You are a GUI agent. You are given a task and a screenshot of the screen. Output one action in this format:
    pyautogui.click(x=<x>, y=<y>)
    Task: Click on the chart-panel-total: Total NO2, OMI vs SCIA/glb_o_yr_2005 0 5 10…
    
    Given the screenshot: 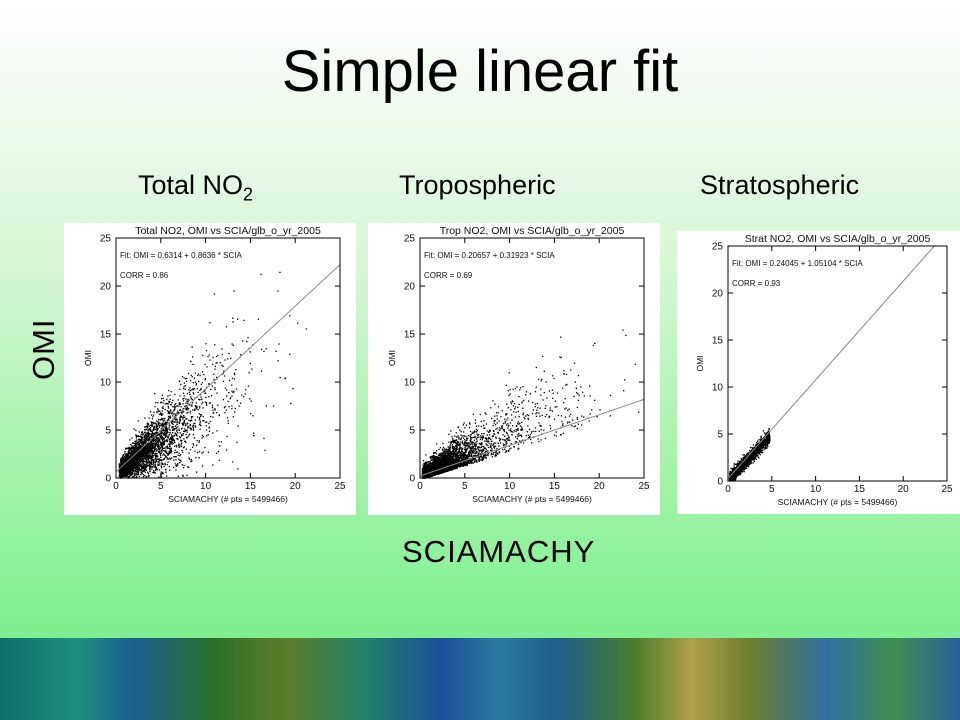 What is the action you would take?
    pyautogui.click(x=210, y=369)
    